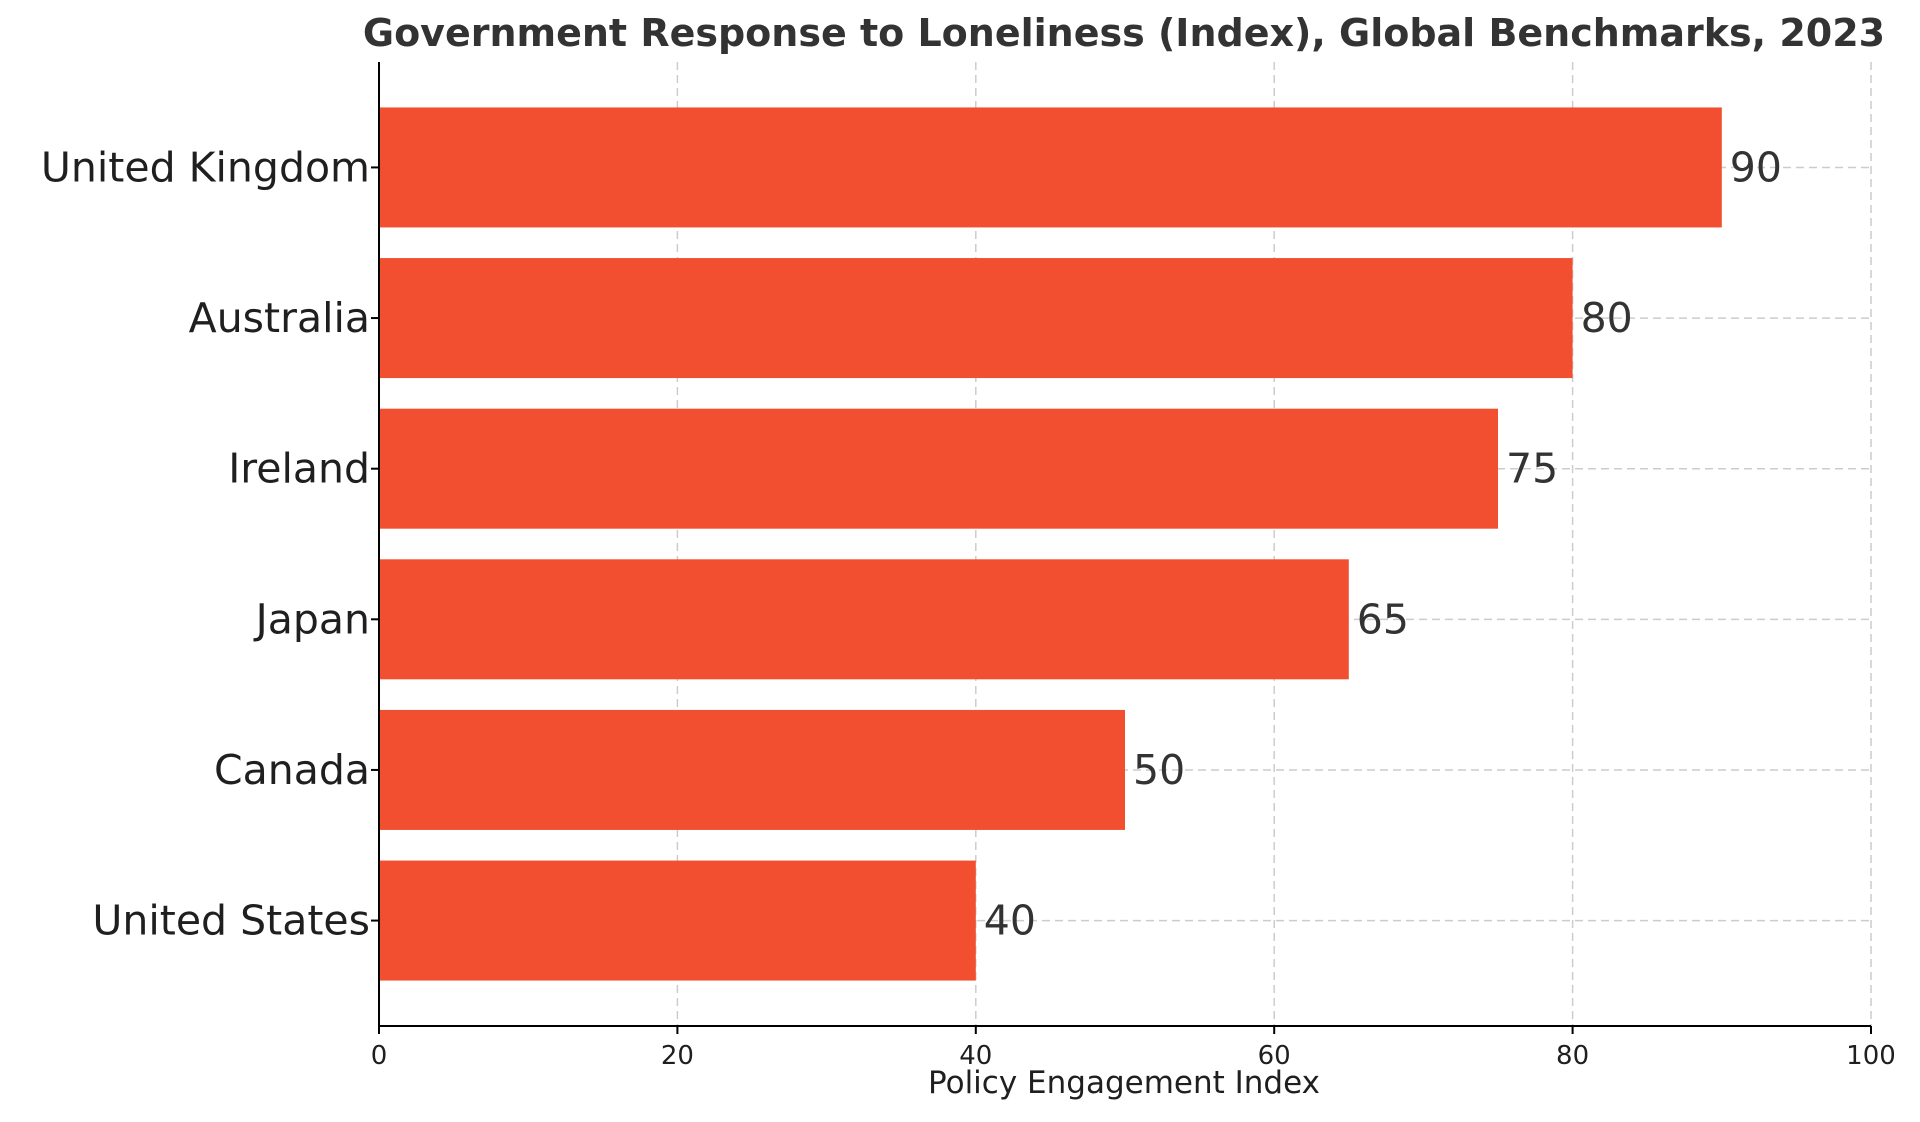  Describe the element at coordinates (299, 469) in the screenshot. I see `category-label: Ireland` at that location.